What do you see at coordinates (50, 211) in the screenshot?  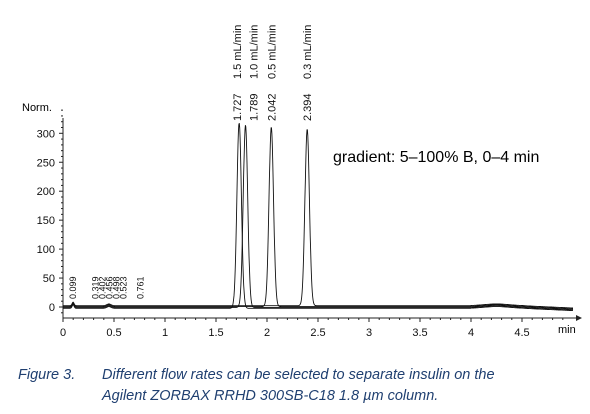 I see `y-ticks: 0 50 100 150 200 250 300` at bounding box center [50, 211].